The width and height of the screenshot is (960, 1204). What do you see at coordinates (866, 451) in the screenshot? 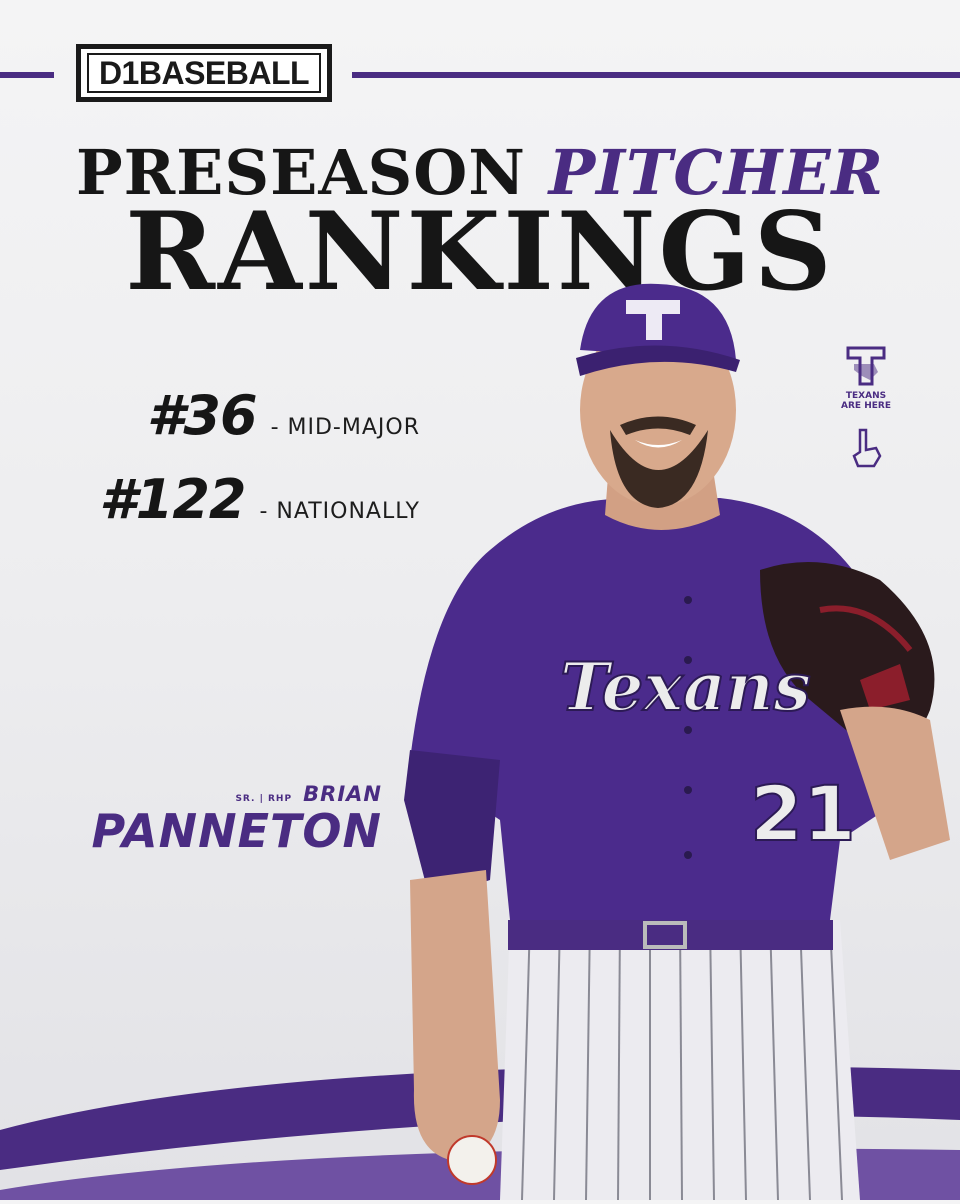
I see `hand-sign-icon` at bounding box center [866, 451].